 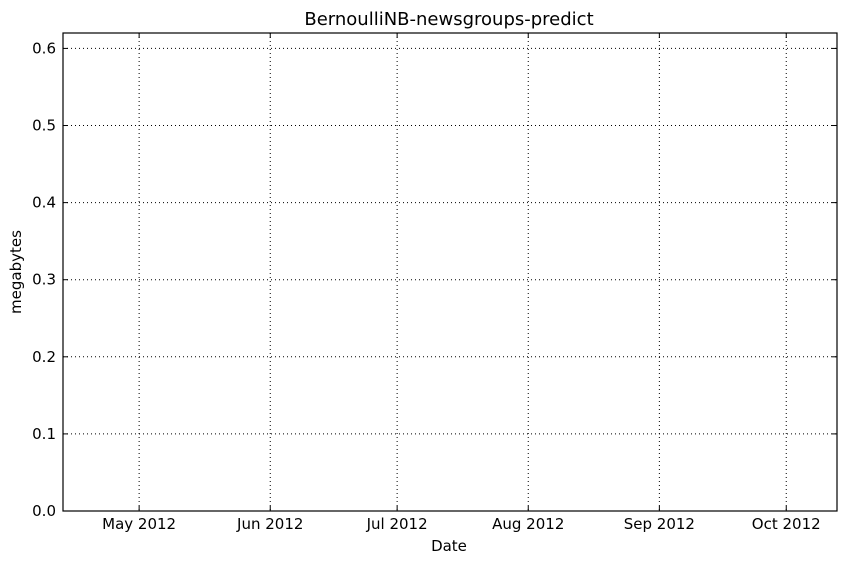 What do you see at coordinates (44, 357) in the screenshot?
I see `y-tick-label: 0.2` at bounding box center [44, 357].